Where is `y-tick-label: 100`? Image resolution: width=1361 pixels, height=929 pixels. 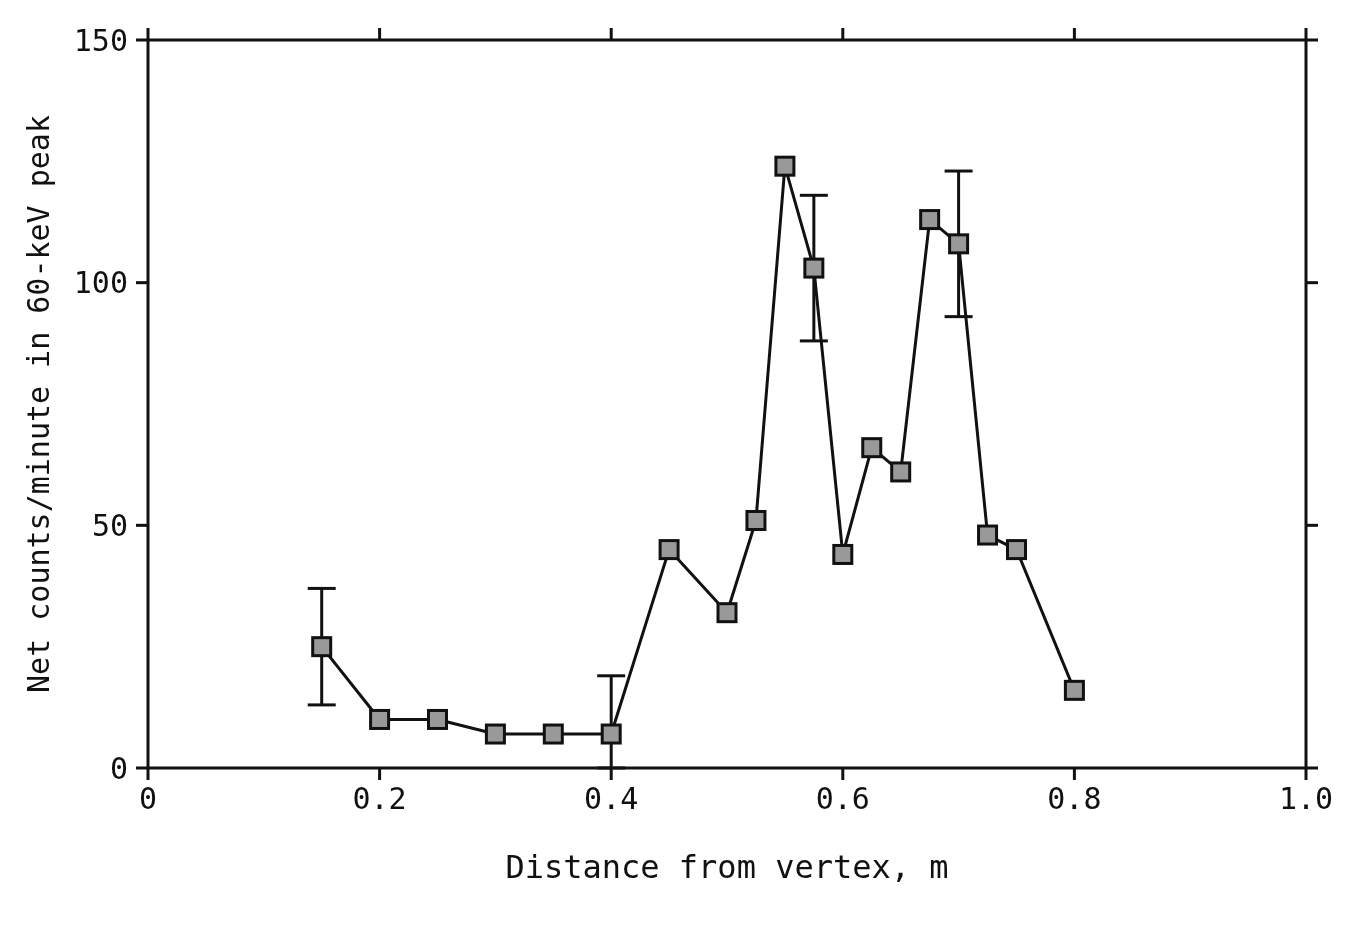 y-tick-label: 100 is located at coordinates (100, 283).